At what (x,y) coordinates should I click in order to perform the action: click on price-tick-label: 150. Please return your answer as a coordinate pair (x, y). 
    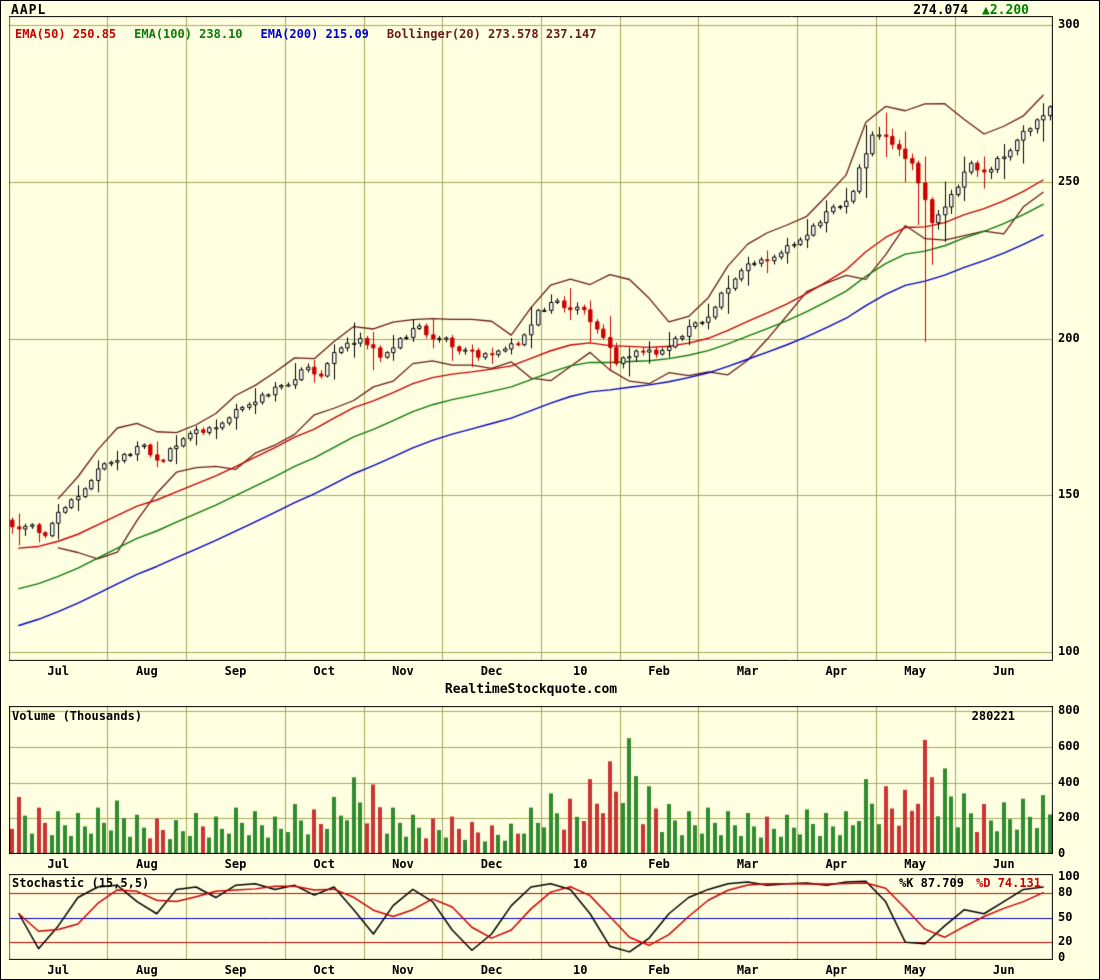
    Looking at the image, I should click on (1069, 494).